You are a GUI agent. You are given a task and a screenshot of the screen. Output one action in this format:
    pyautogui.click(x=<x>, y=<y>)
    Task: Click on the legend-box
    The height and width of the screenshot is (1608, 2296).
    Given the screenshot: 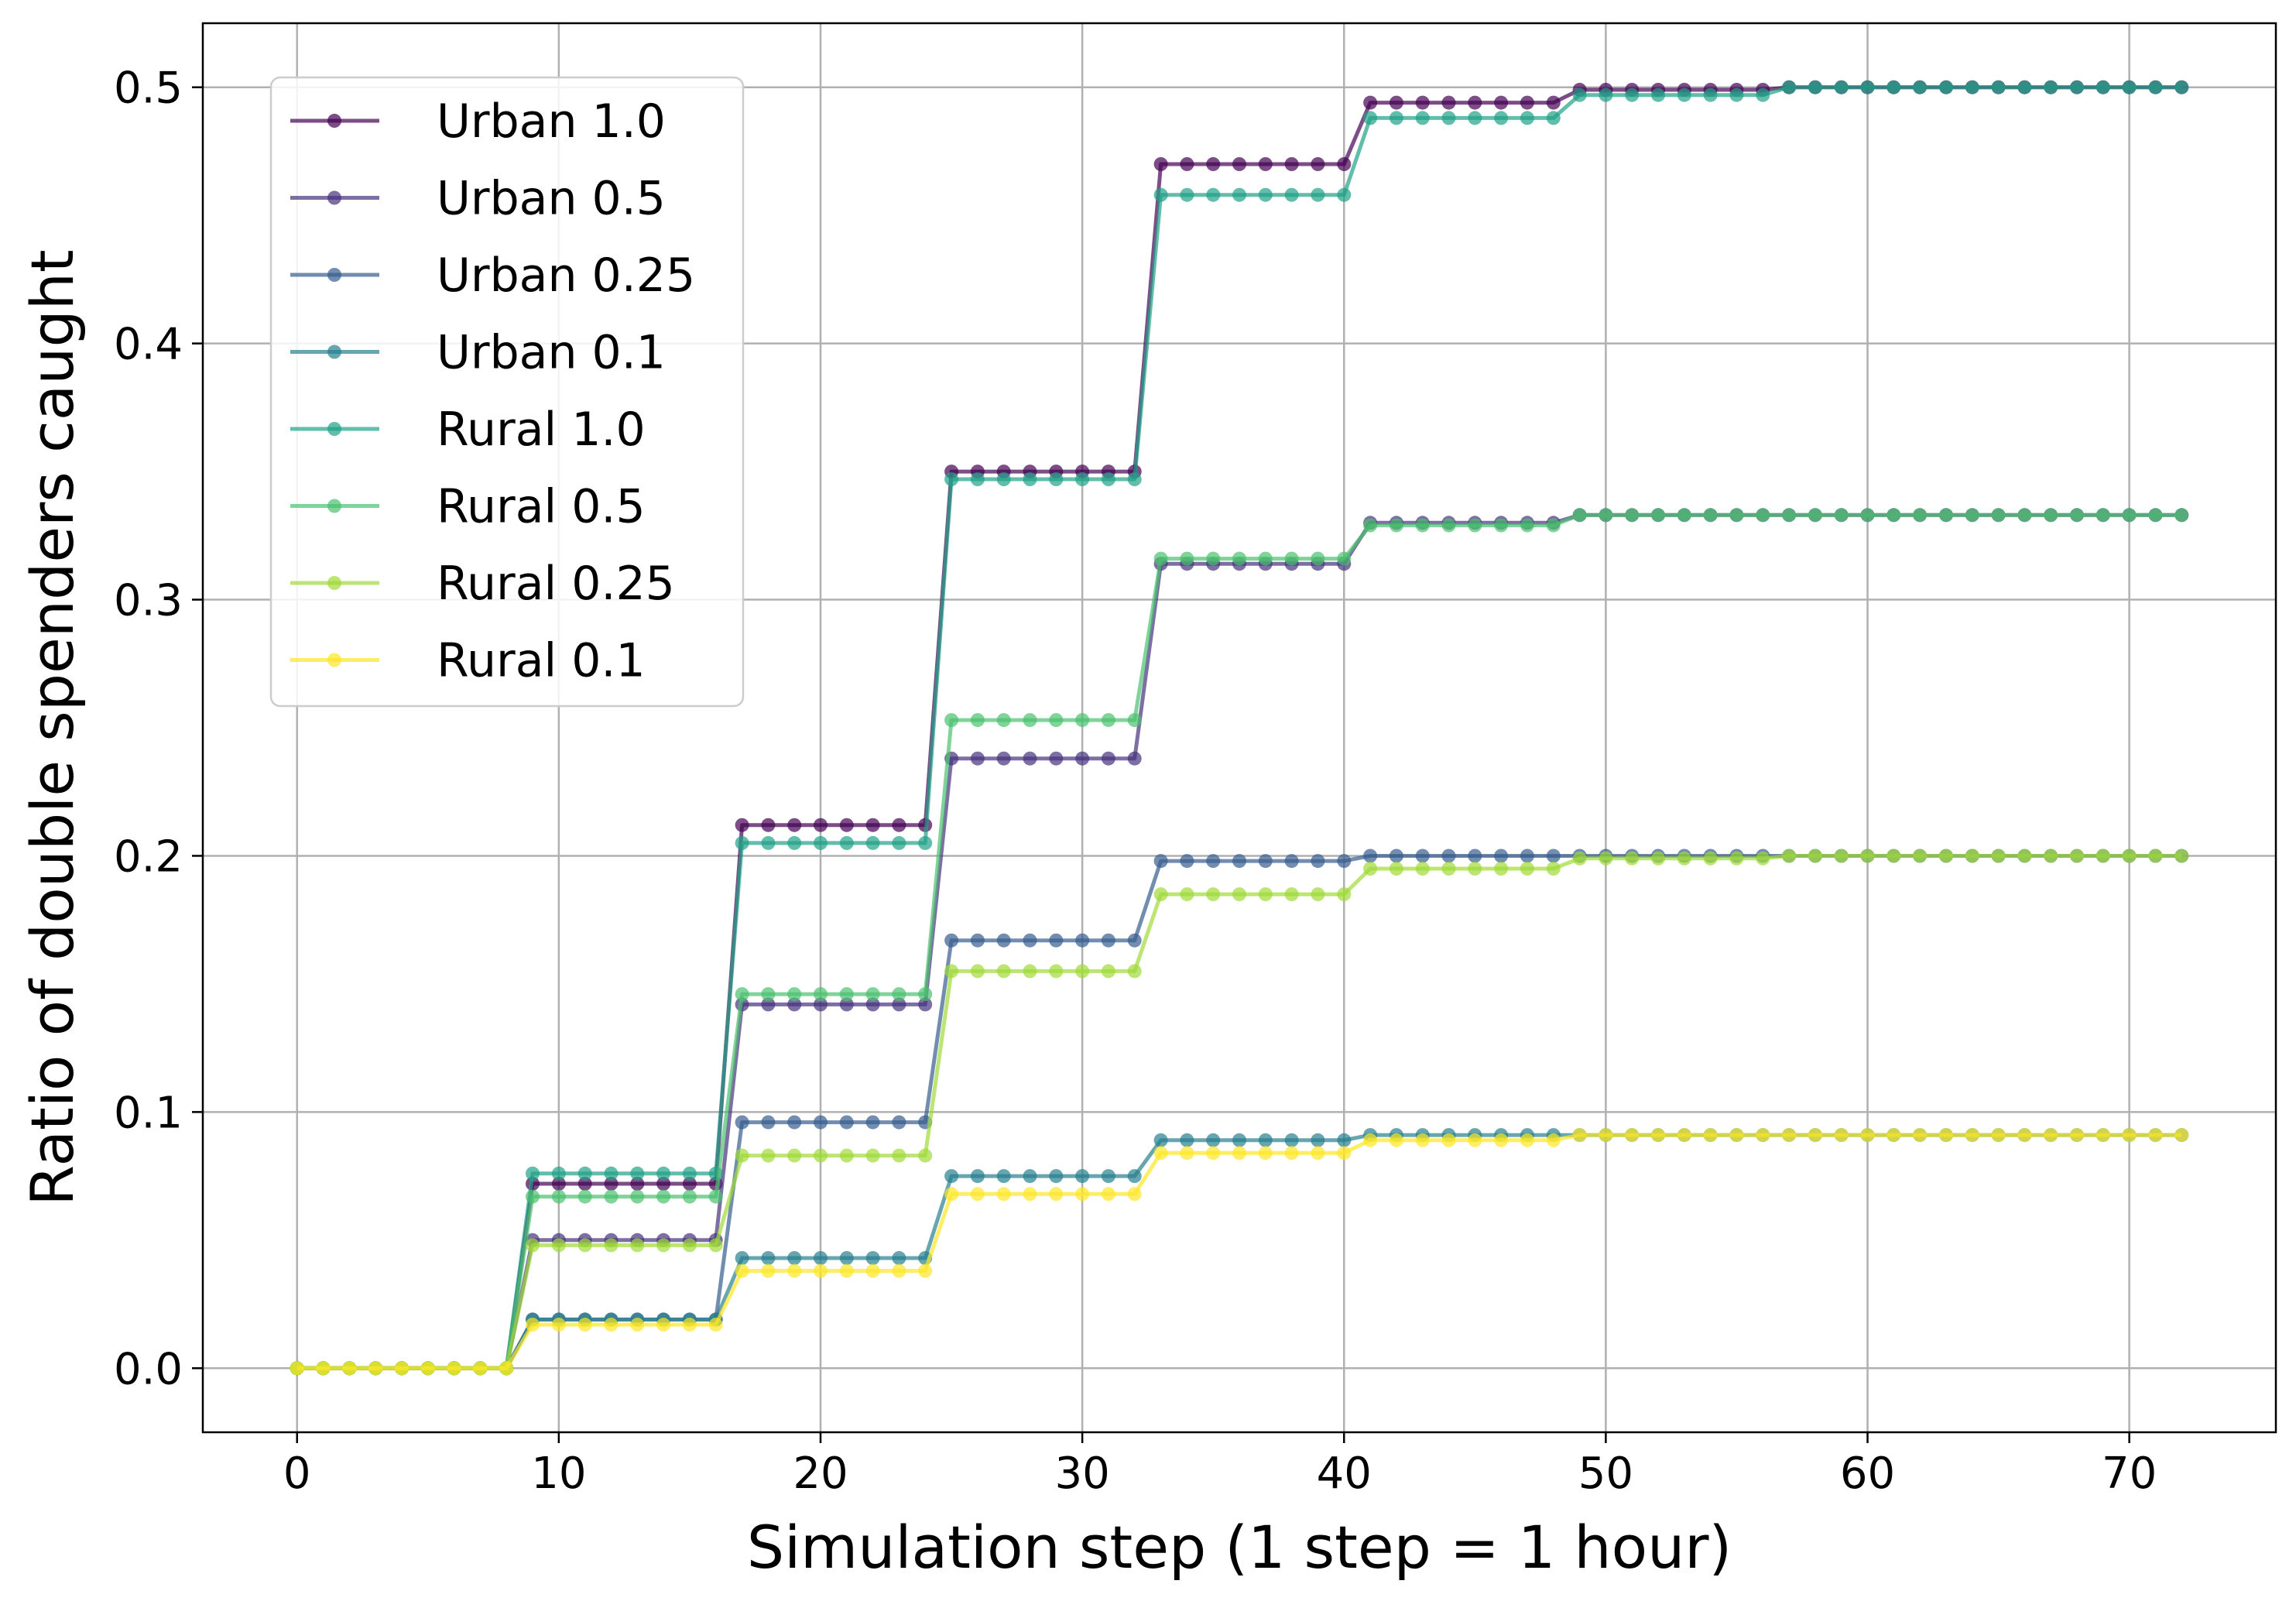 What is the action you would take?
    pyautogui.click(x=507, y=392)
    